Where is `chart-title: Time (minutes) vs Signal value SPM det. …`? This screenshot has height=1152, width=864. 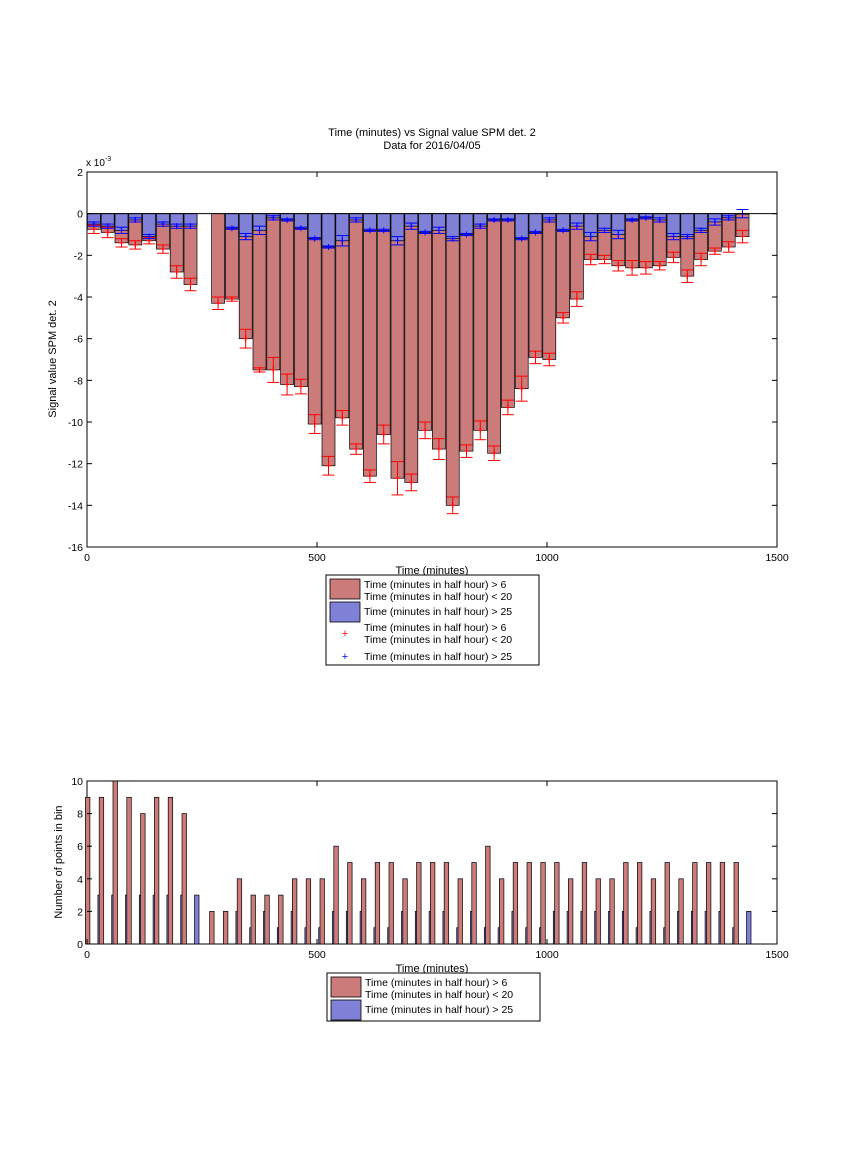
chart-title: Time (minutes) vs Signal value SPM det. … is located at coordinates (431, 133).